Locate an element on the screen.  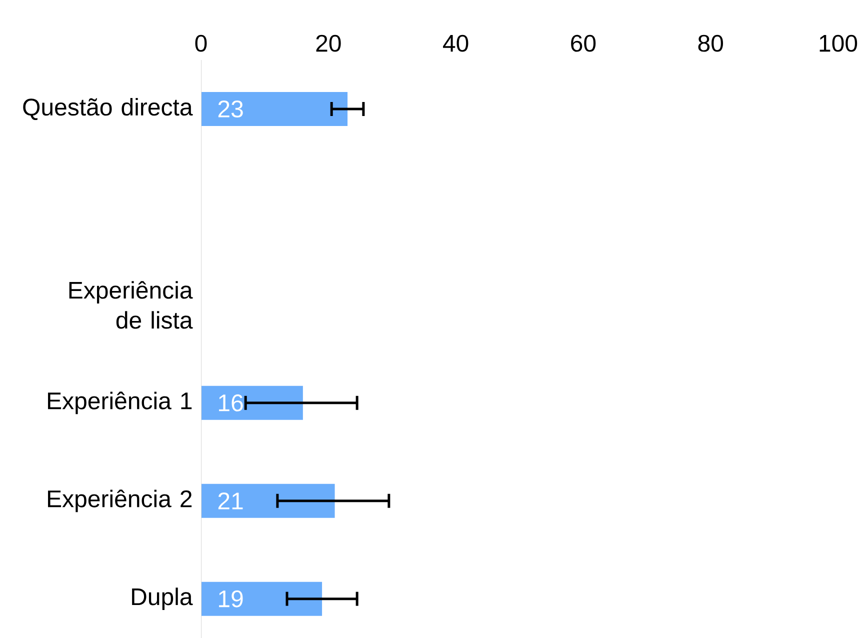
data-label: 19 is located at coordinates (231, 599).